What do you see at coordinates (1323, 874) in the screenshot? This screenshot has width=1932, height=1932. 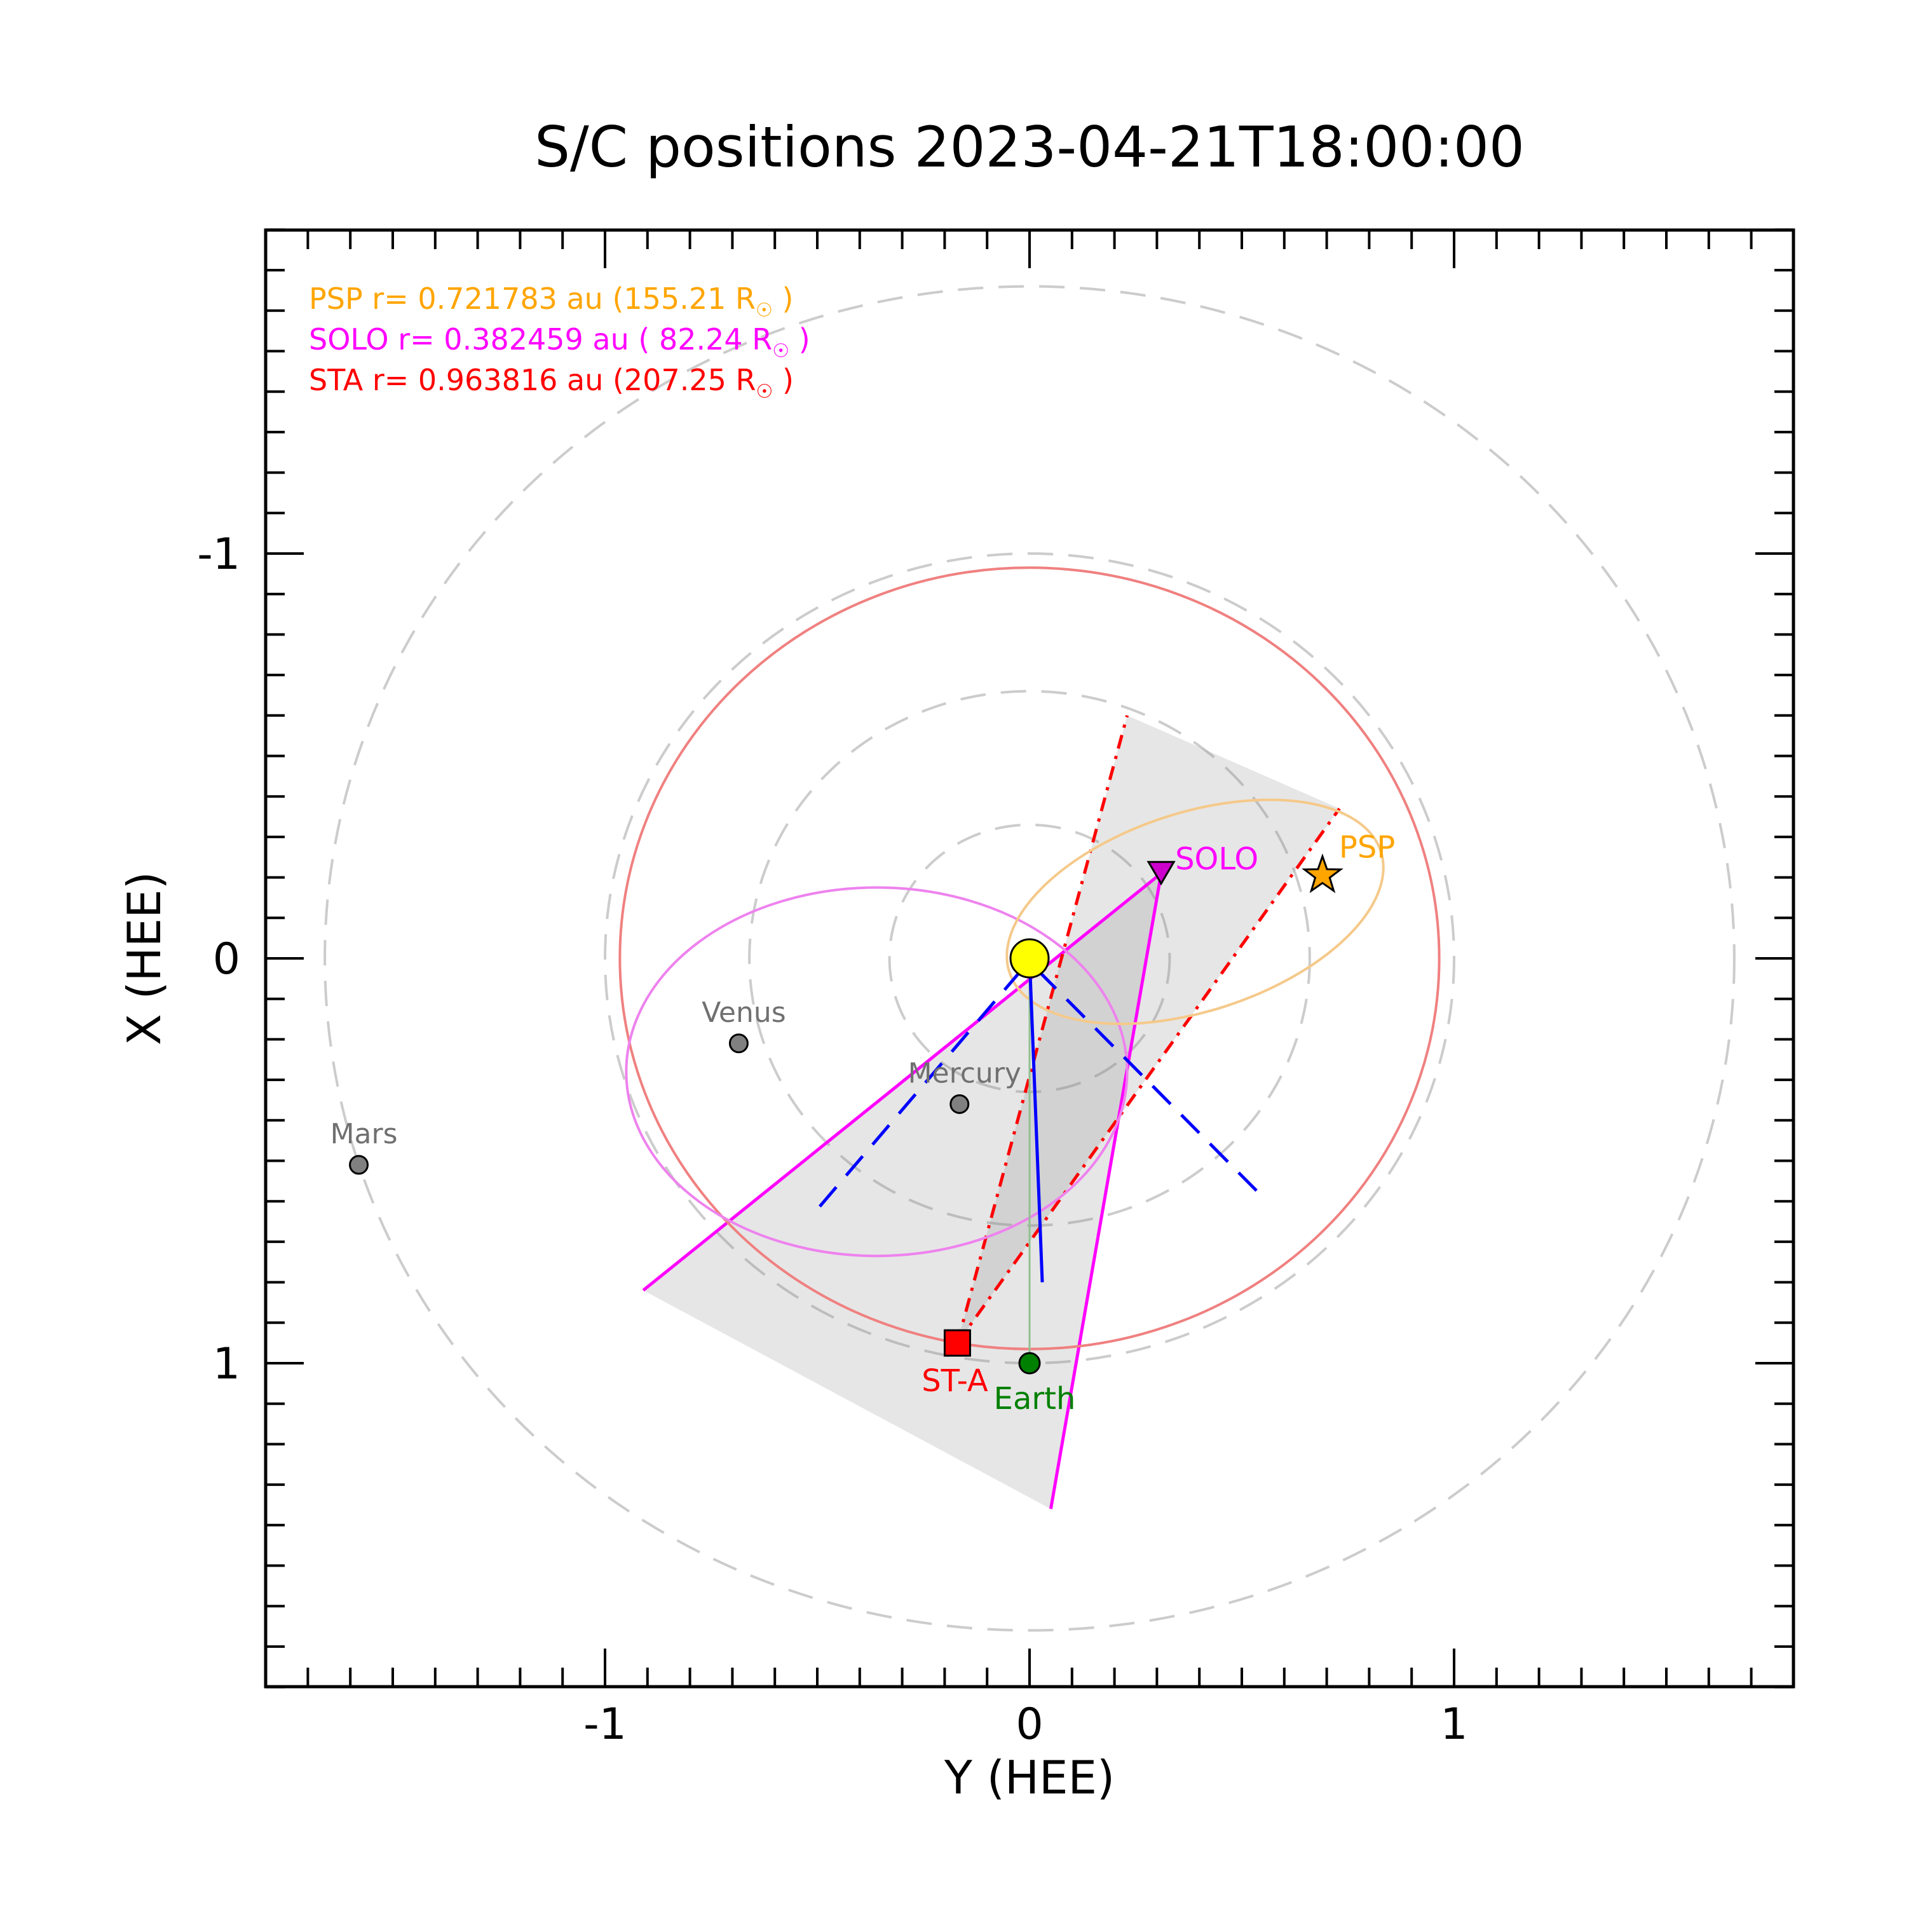 I see `psp-marker` at bounding box center [1323, 874].